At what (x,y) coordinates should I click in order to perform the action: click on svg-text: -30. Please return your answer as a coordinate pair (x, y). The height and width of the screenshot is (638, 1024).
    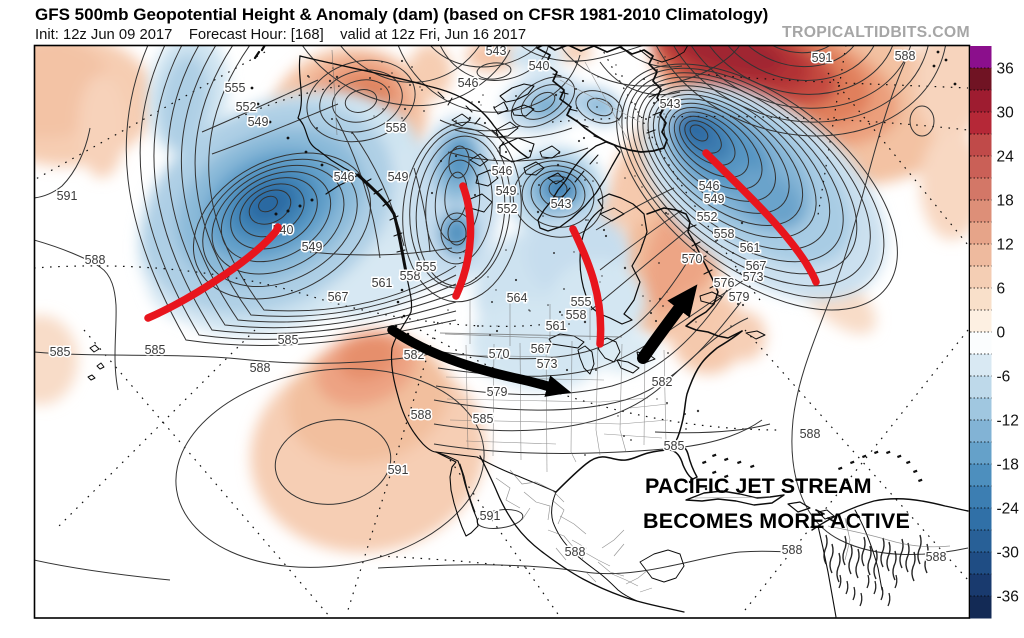
    Looking at the image, I should click on (1008, 553).